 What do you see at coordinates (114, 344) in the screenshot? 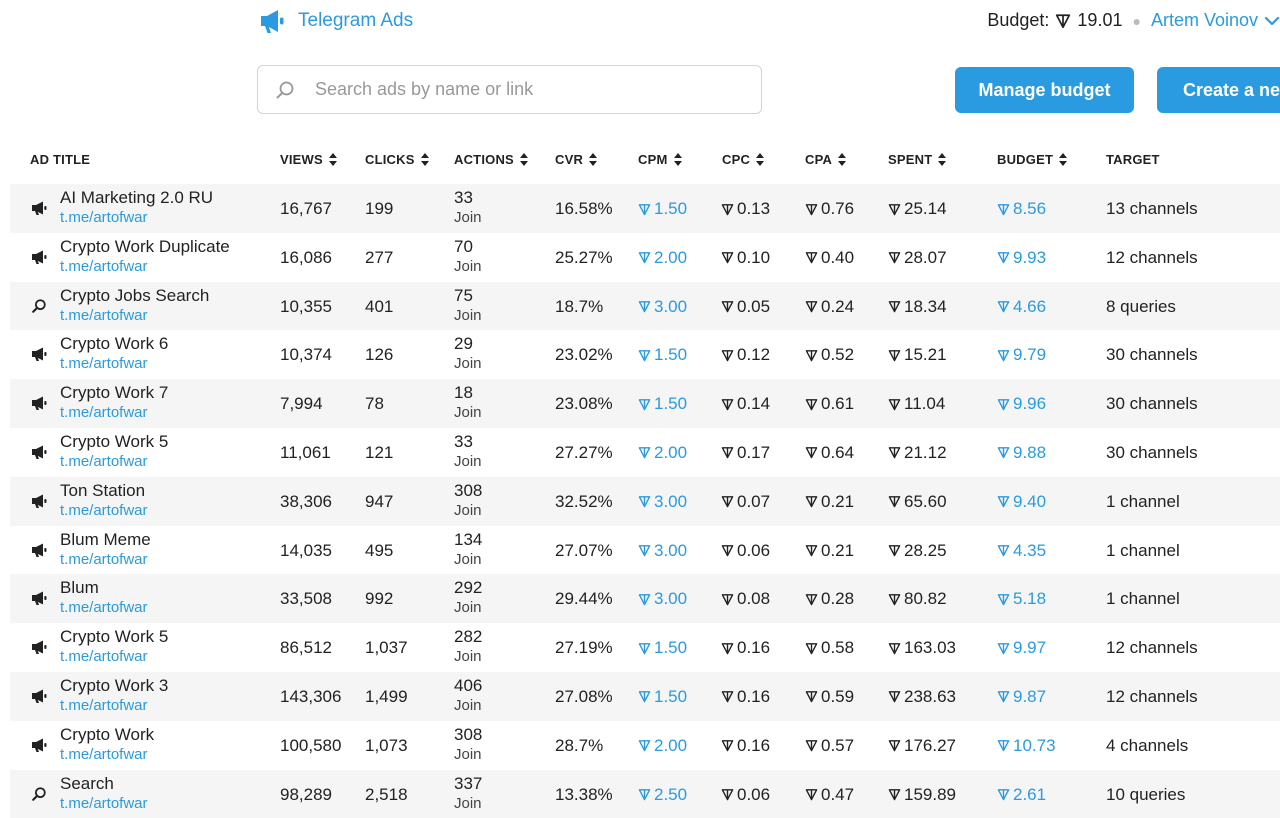
I see `ad-title: Crypto Work 6` at bounding box center [114, 344].